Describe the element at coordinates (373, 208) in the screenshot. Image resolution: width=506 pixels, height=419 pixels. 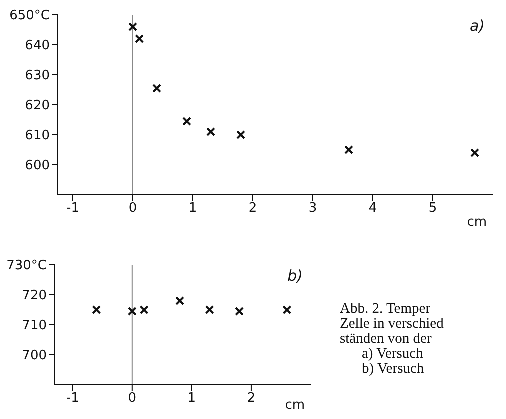
I see `x-tick-label: 4` at that location.